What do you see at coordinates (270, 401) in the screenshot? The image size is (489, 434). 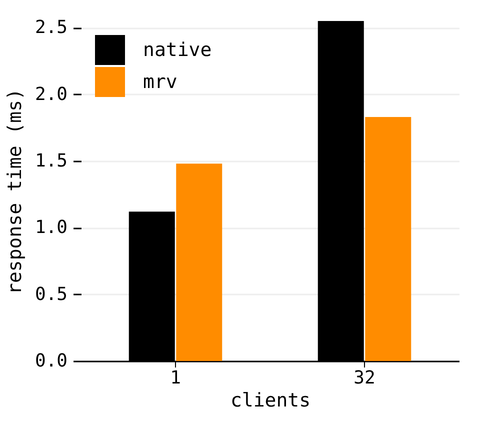 I see `x-axis-title: clients` at bounding box center [270, 401].